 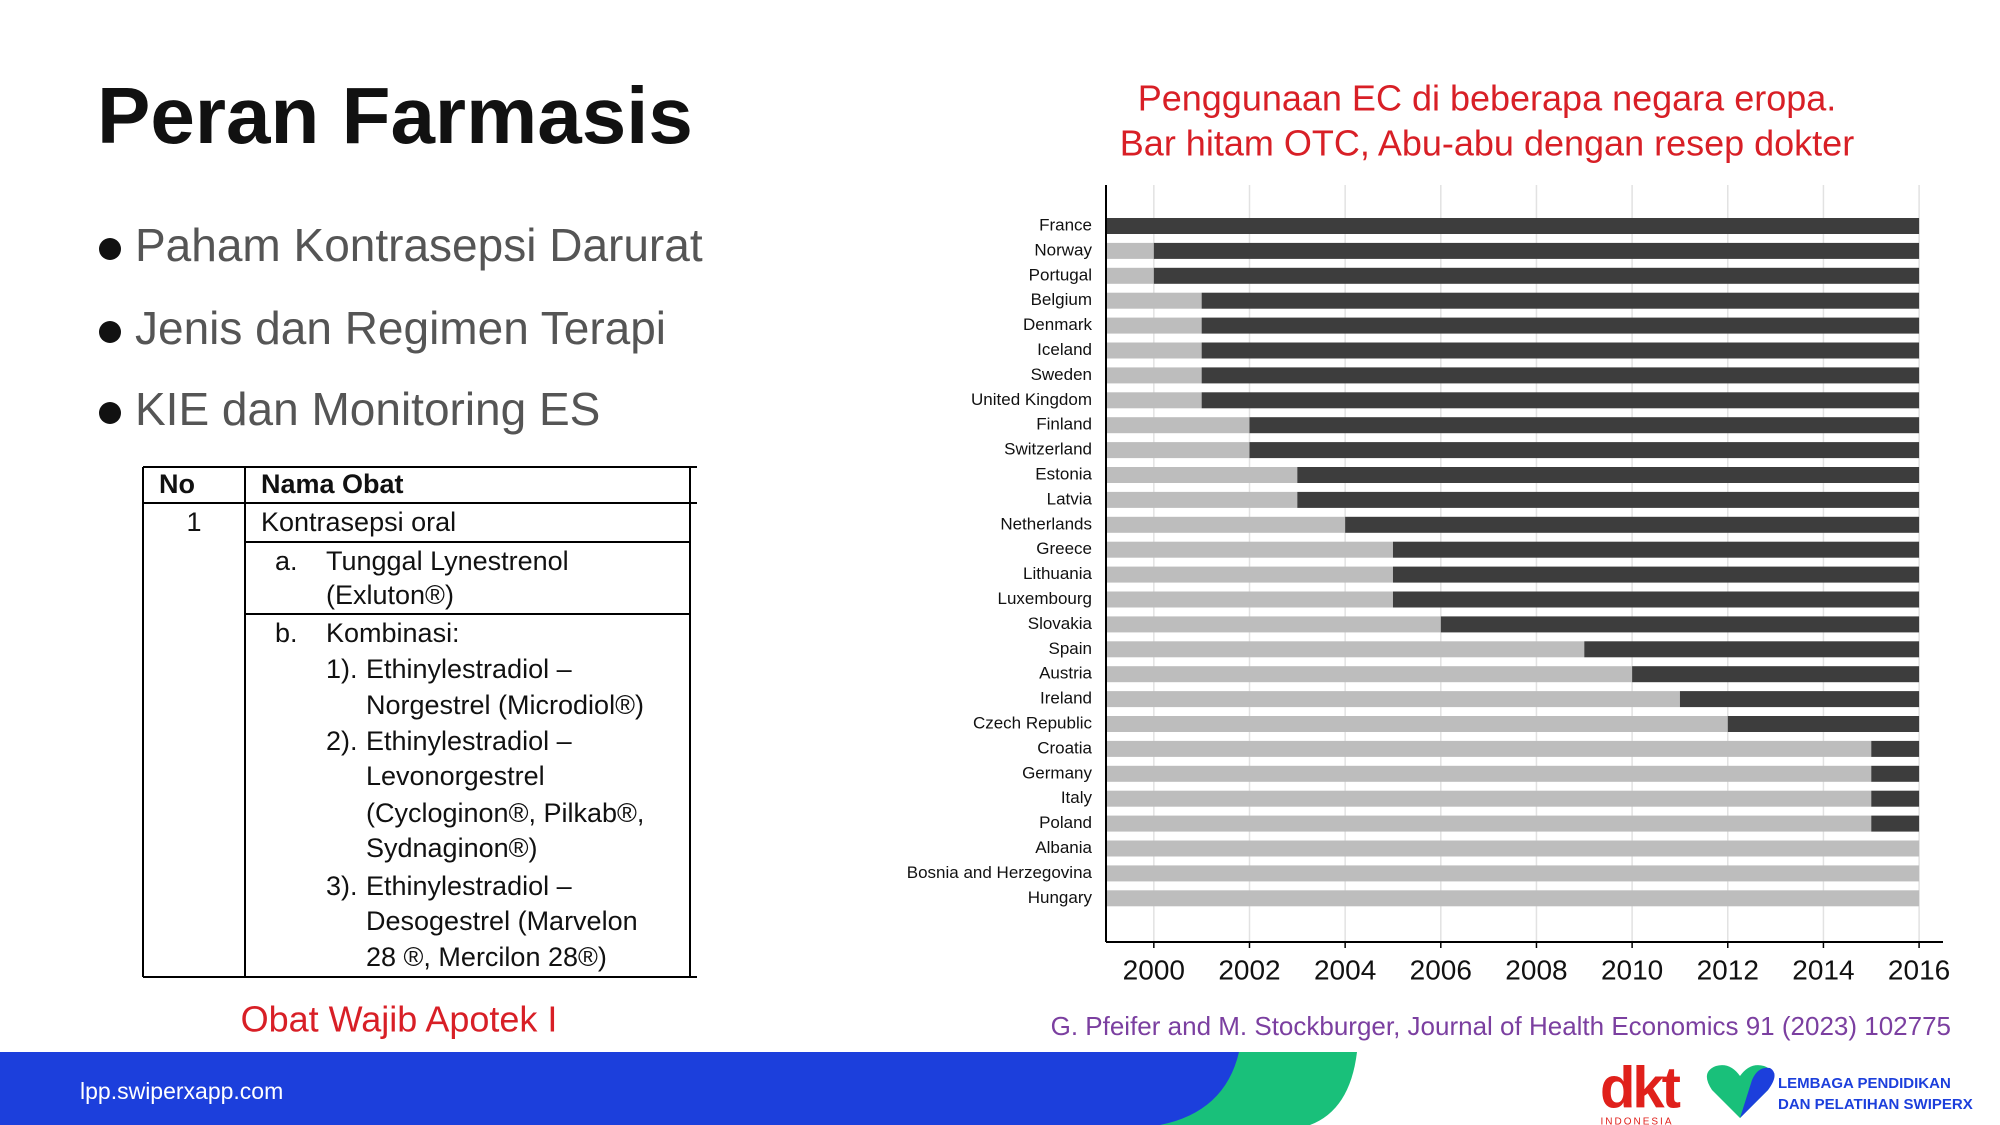 What do you see at coordinates (1057, 772) in the screenshot?
I see `y-tick-label: Germany` at bounding box center [1057, 772].